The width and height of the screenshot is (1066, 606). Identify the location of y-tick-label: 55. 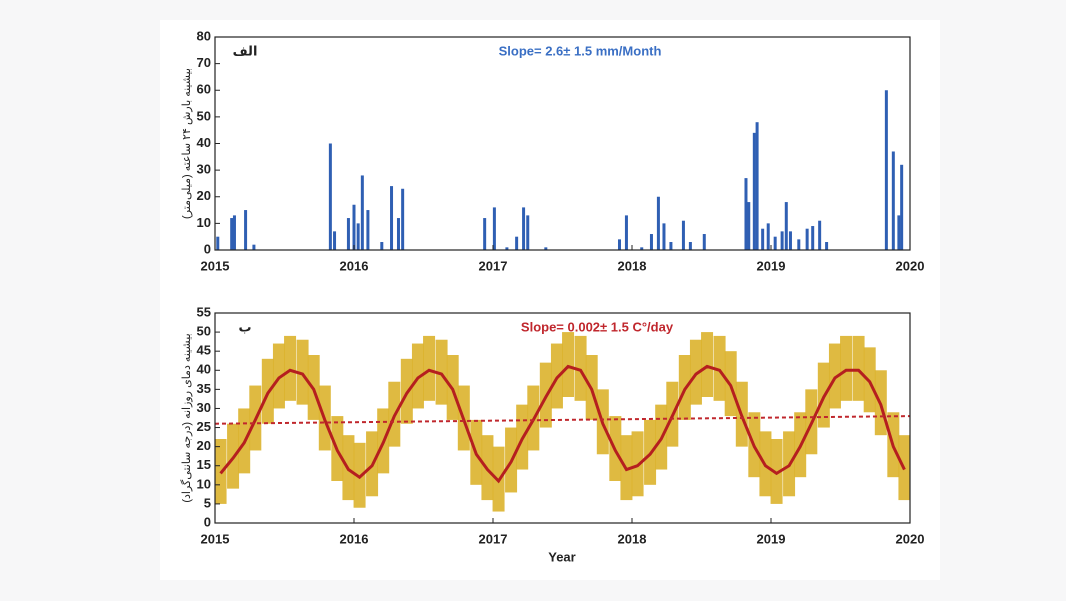
(204, 311).